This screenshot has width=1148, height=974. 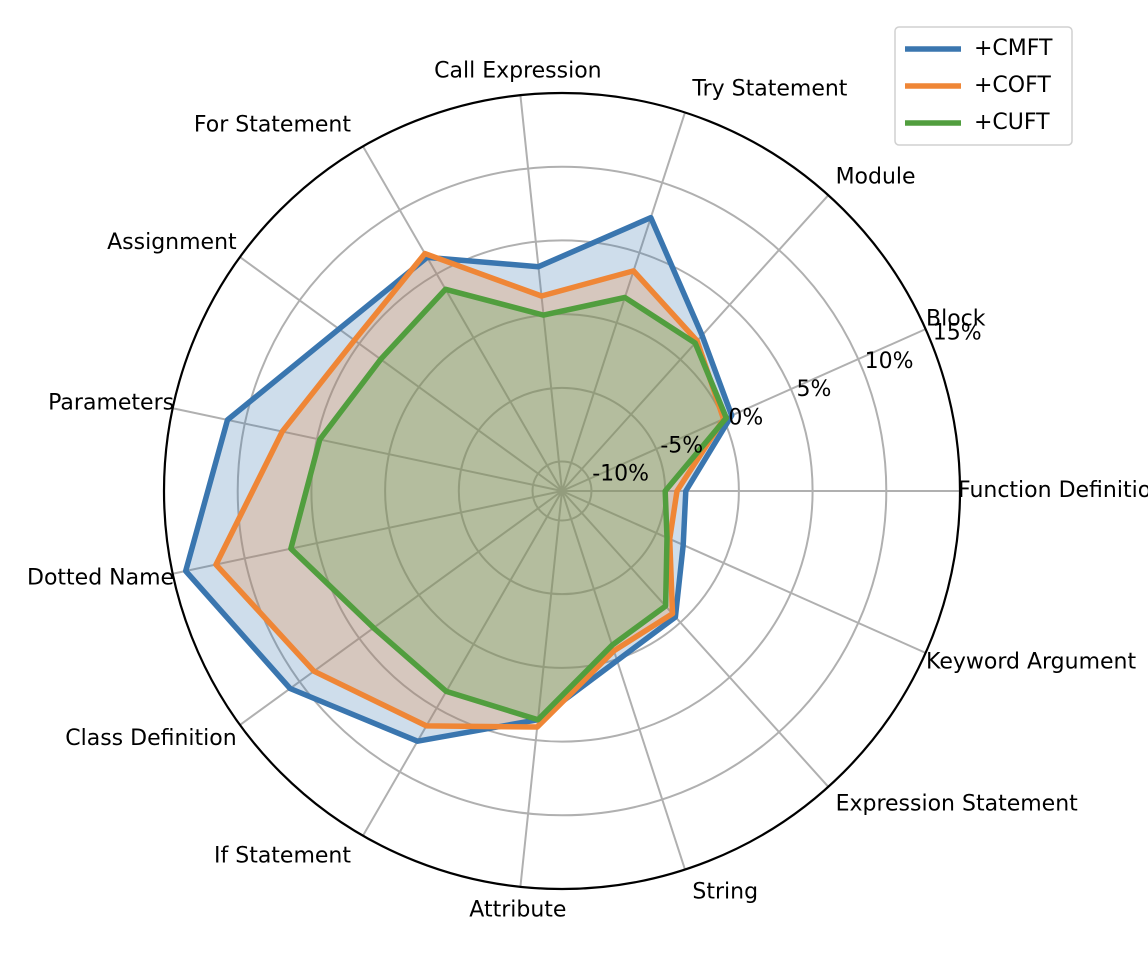 What do you see at coordinates (814, 389) in the screenshot?
I see `radial-tick-label: 5%` at bounding box center [814, 389].